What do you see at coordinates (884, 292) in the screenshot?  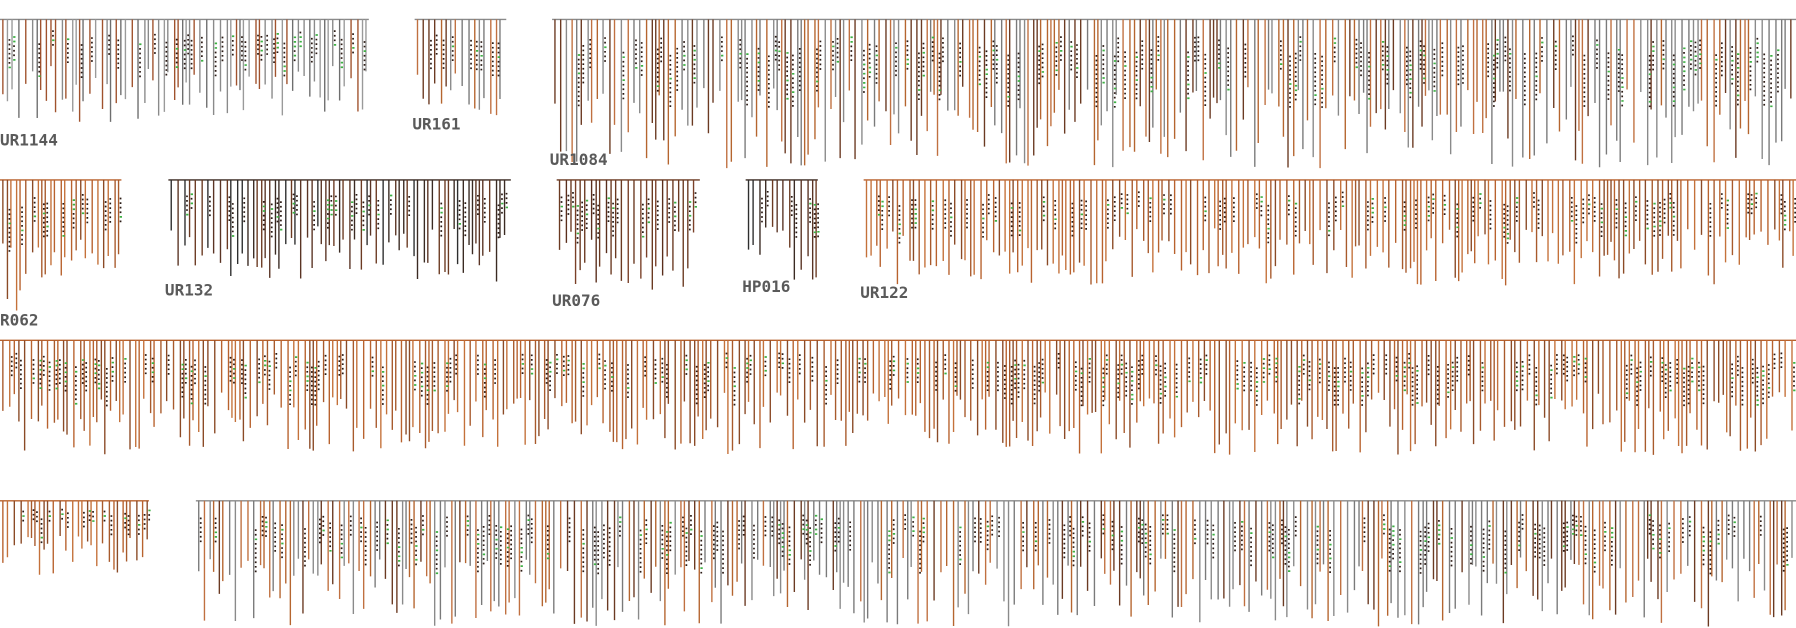 I see `tree-label: UR122` at bounding box center [884, 292].